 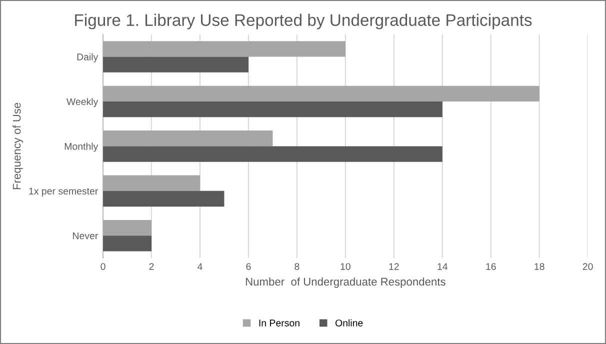 What do you see at coordinates (200, 266) in the screenshot?
I see `x-tick-label: 4` at bounding box center [200, 266].